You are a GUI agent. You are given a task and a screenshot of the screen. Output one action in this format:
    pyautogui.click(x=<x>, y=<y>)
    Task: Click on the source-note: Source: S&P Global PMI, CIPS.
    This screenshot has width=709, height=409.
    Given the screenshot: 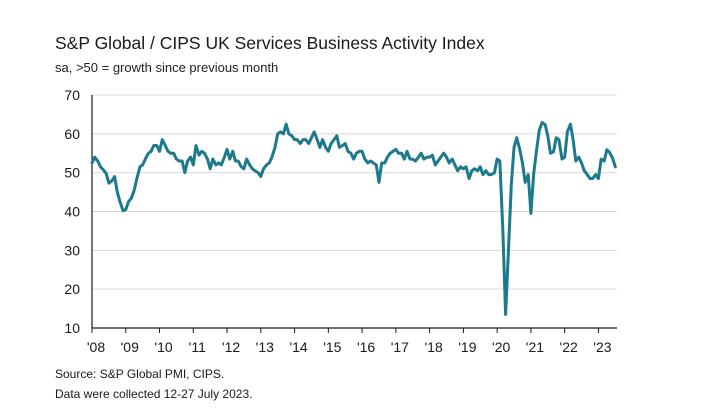 What is the action you would take?
    pyautogui.click(x=140, y=374)
    